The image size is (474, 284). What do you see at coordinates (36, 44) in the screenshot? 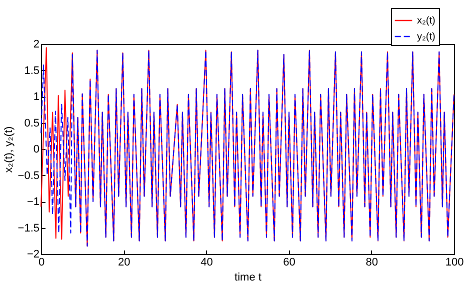
I see `y-tick-label: 2` at bounding box center [36, 44].